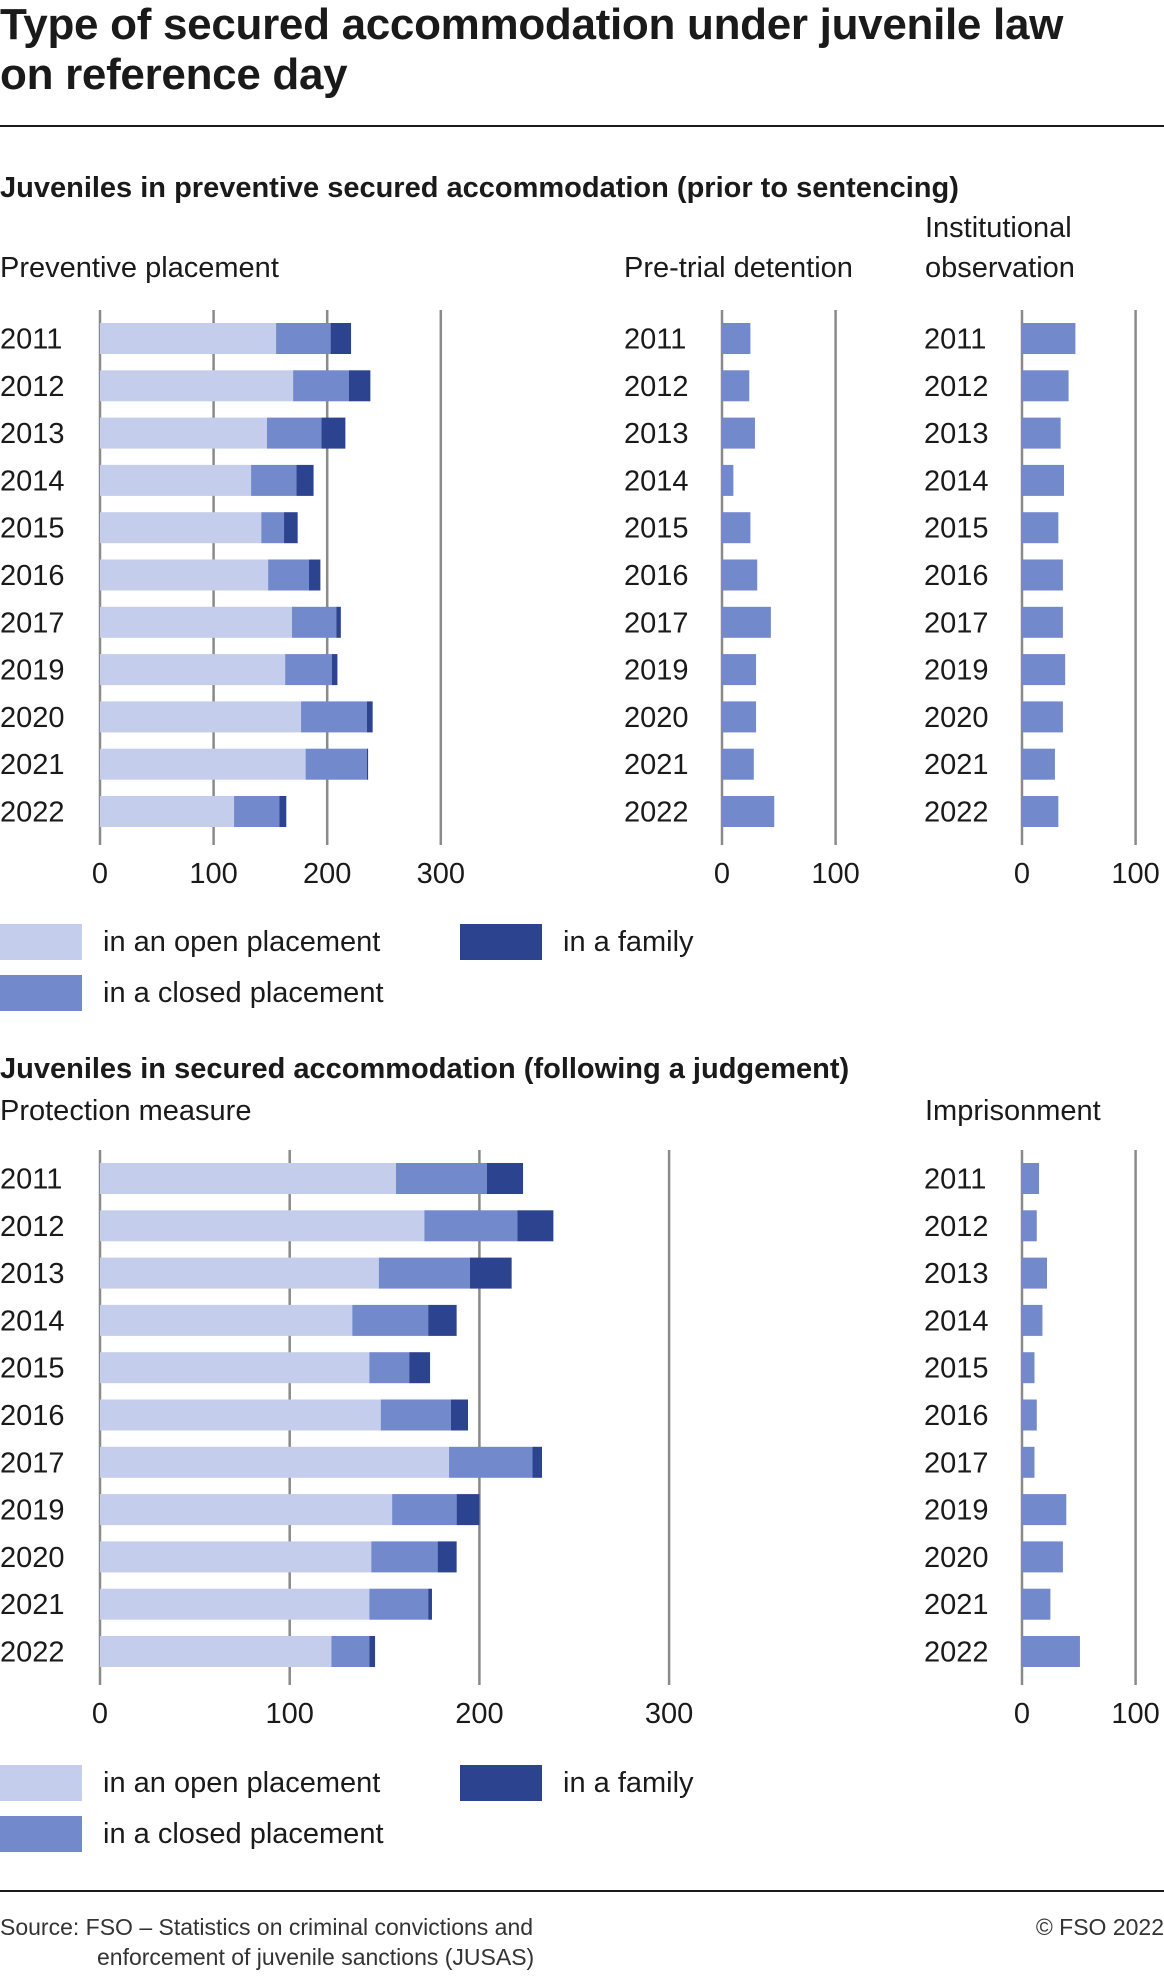 This screenshot has height=1978, width=1164. Describe the element at coordinates (41, 942) in the screenshot. I see `legend-swatch-open` at that location.